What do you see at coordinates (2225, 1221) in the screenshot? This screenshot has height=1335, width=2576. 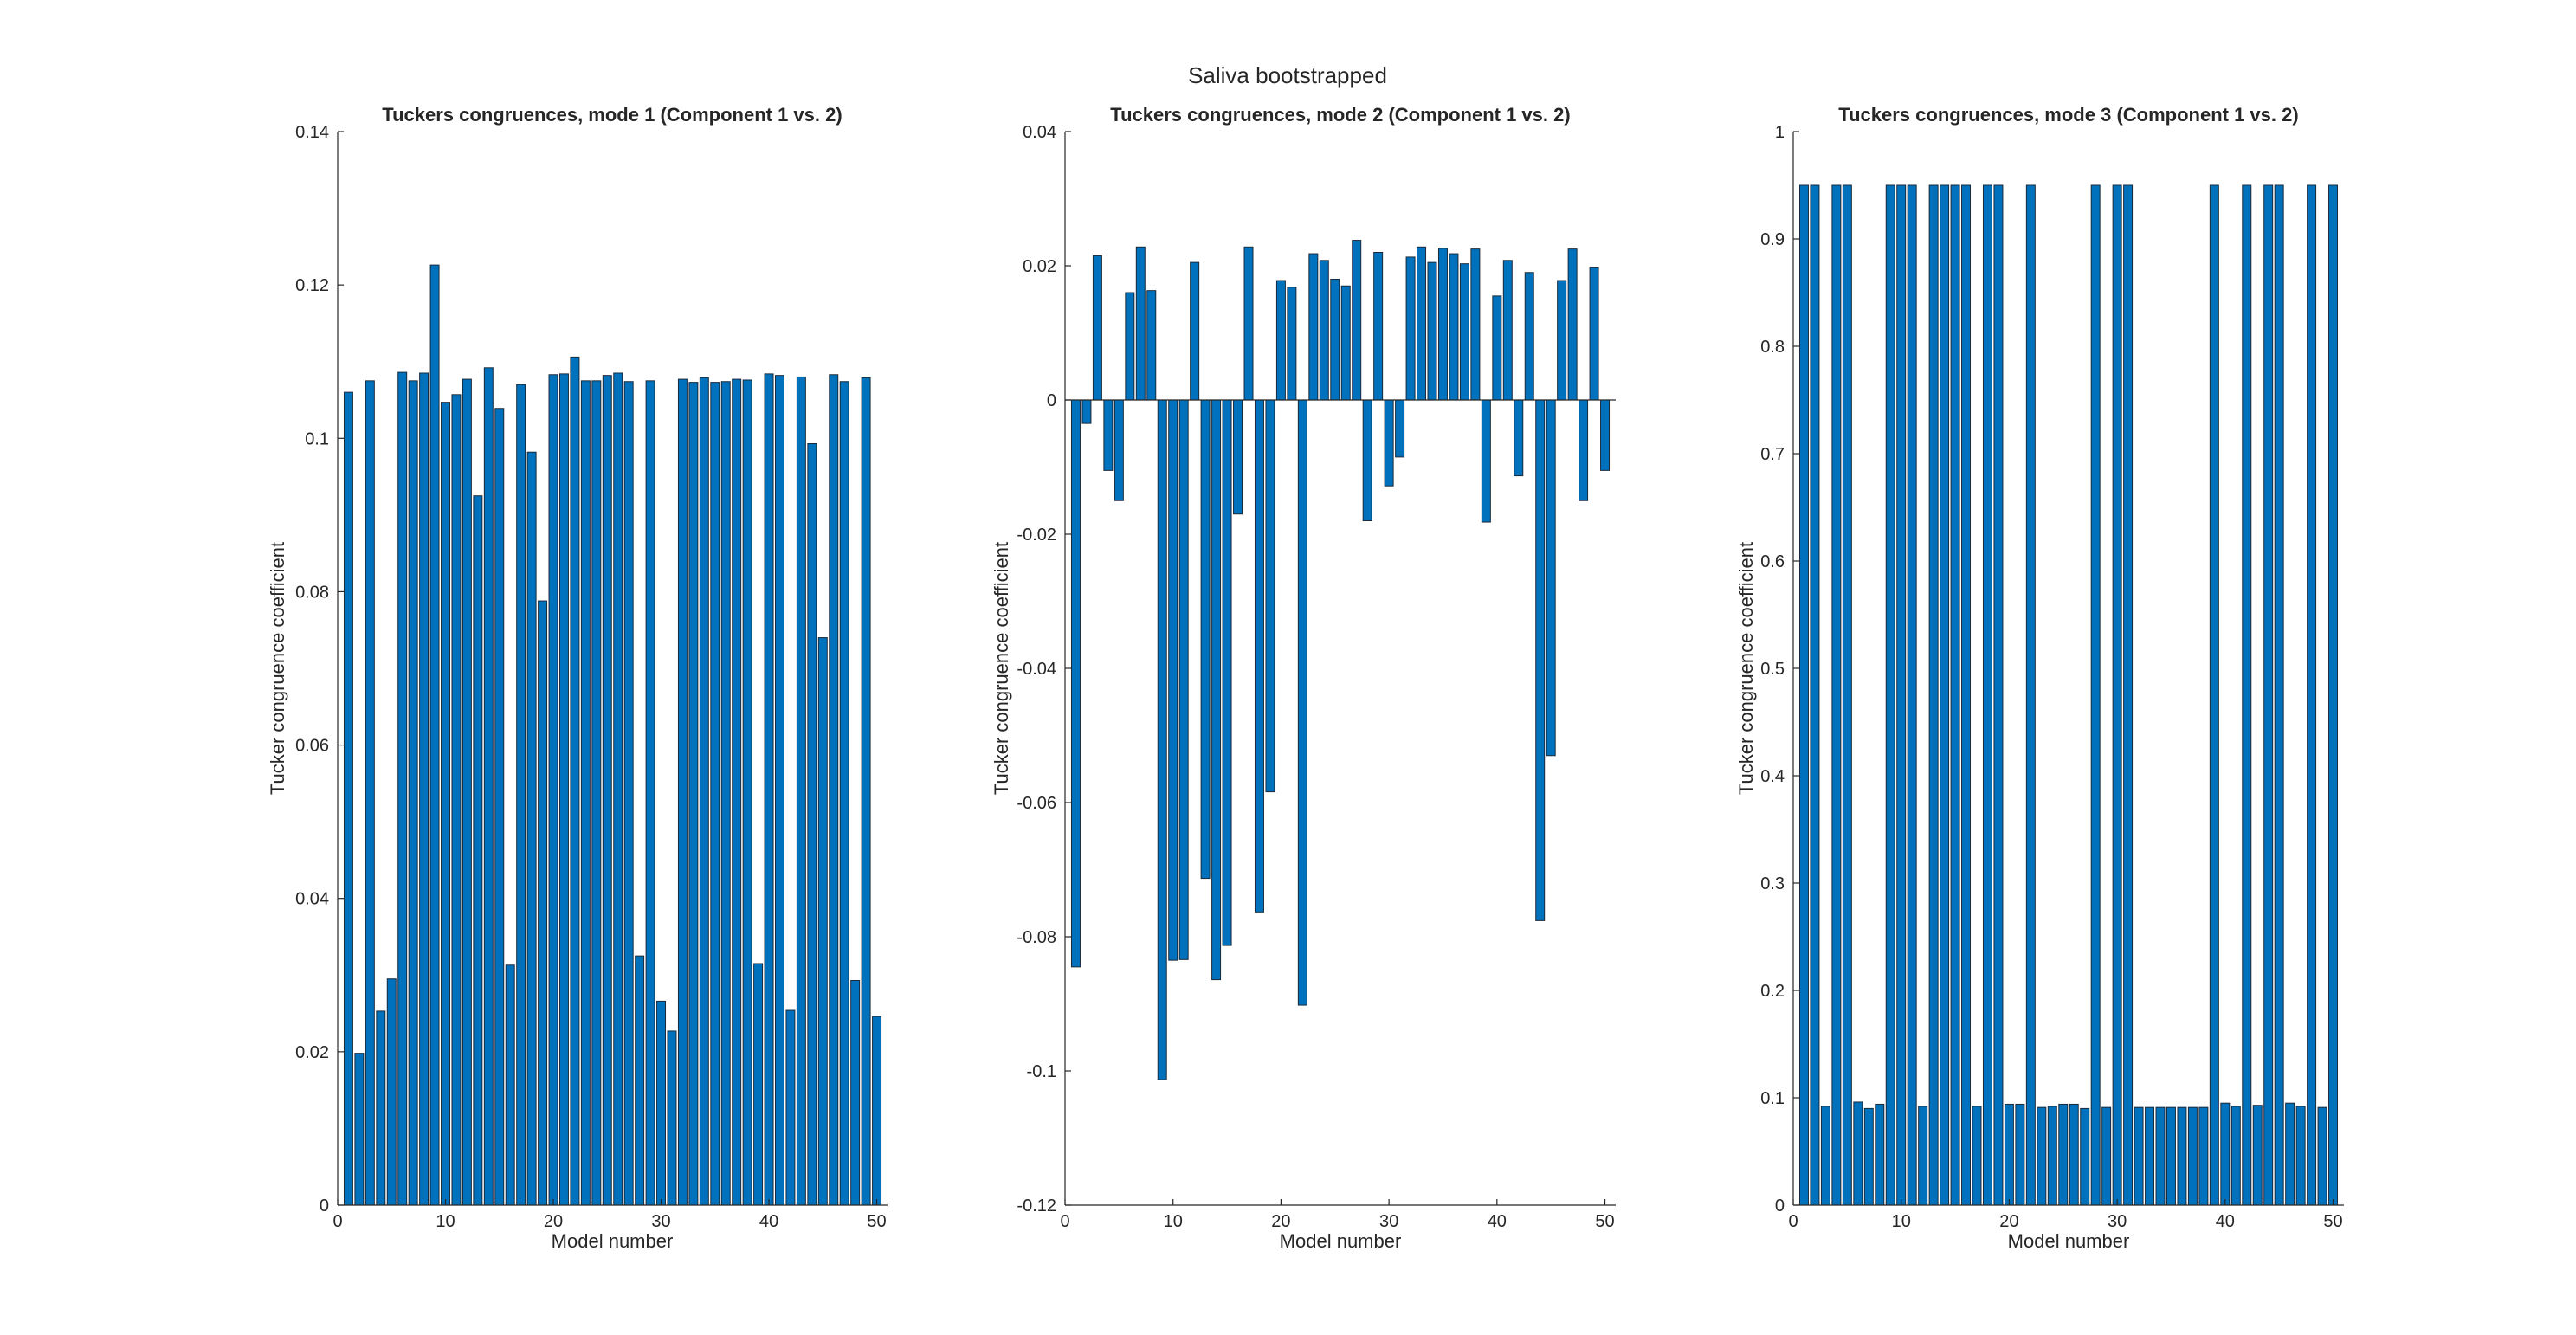 I see `x-tick-label: 40` at bounding box center [2225, 1221].